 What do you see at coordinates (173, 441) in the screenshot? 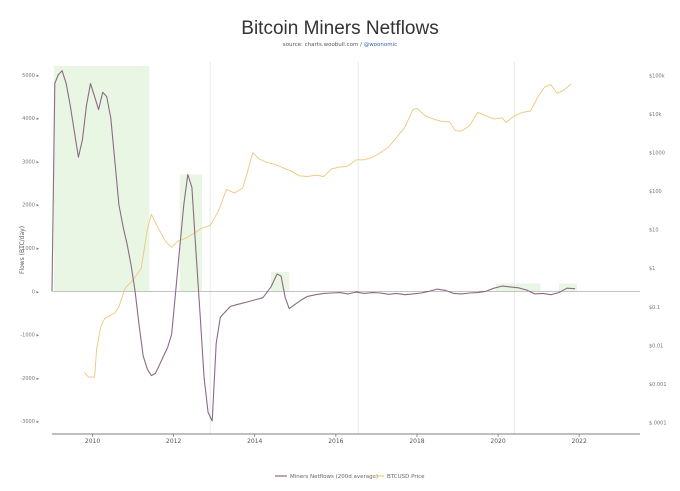
I see `x-tick-label: 2012` at bounding box center [173, 441].